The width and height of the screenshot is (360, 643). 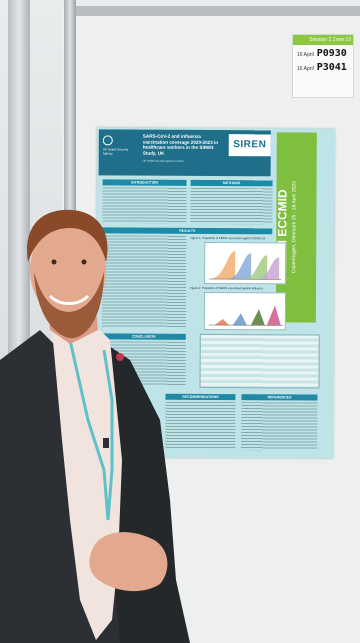 I want to click on figure-1-graphic, so click(x=245, y=265).